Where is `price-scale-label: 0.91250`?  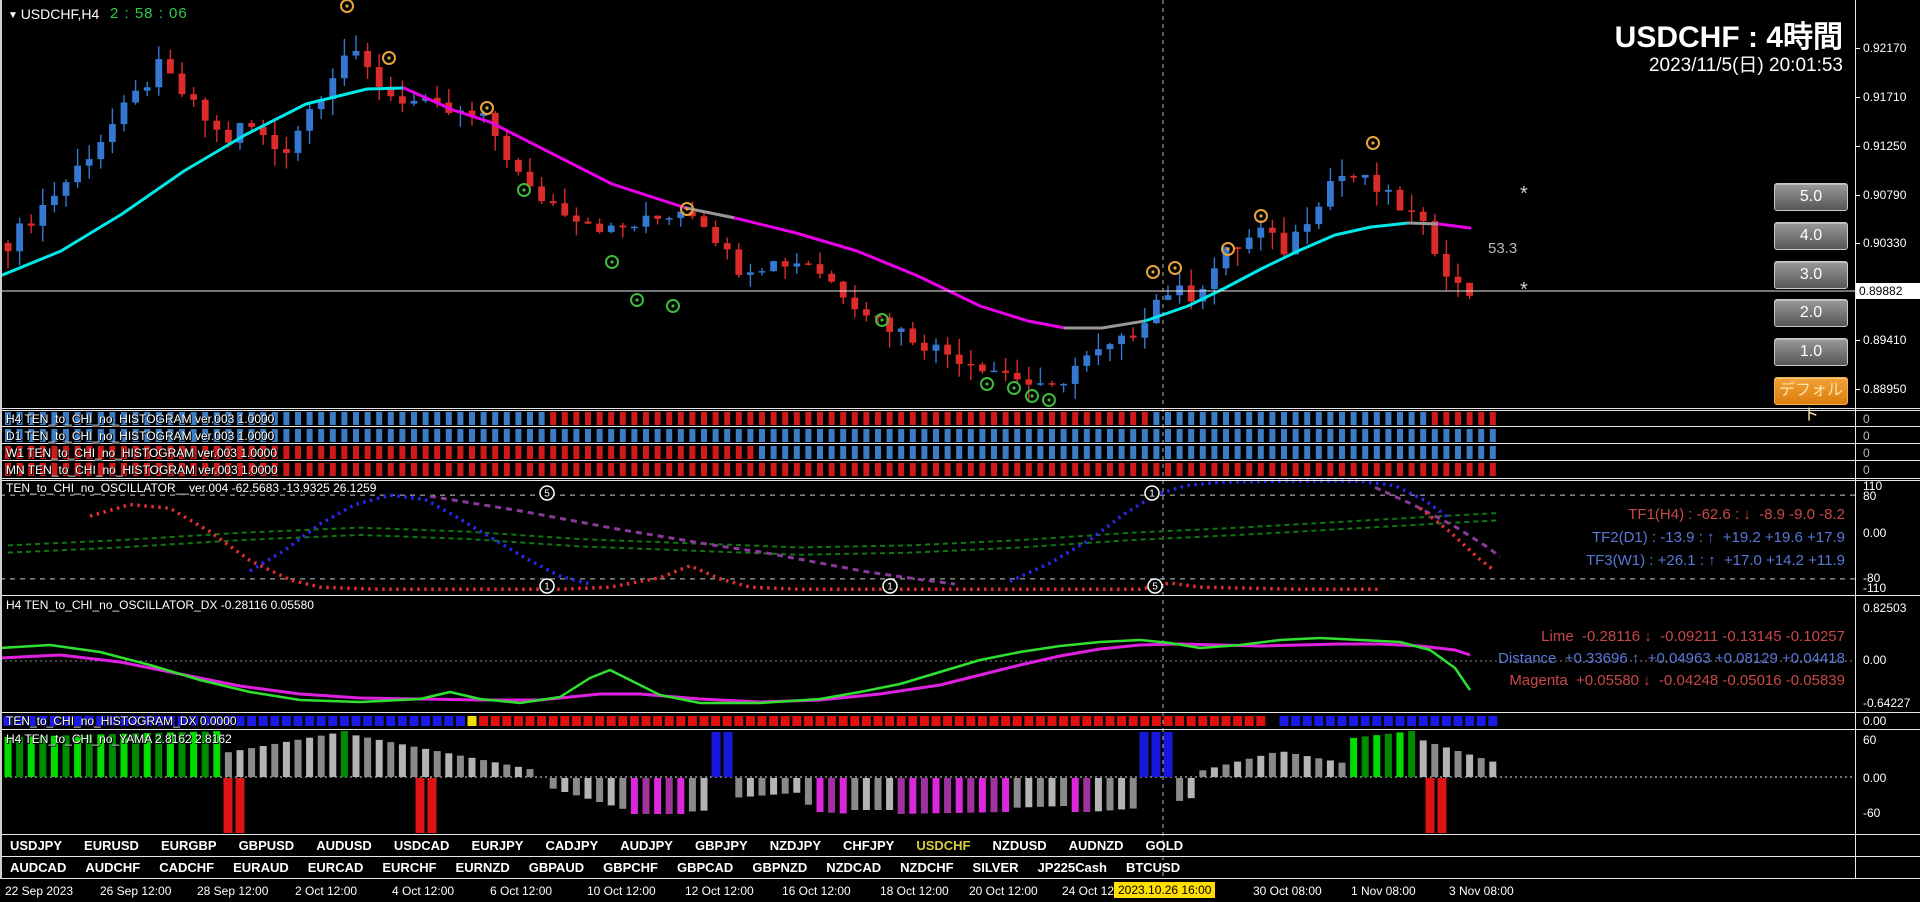 price-scale-label: 0.91250 is located at coordinates (1885, 146).